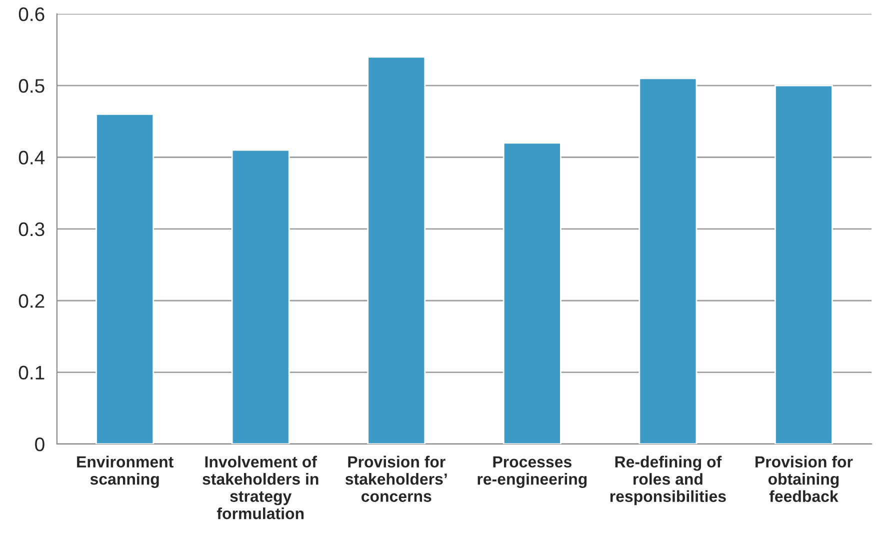 The image size is (876, 555). I want to click on y-tick-label: 0.3, so click(31, 229).